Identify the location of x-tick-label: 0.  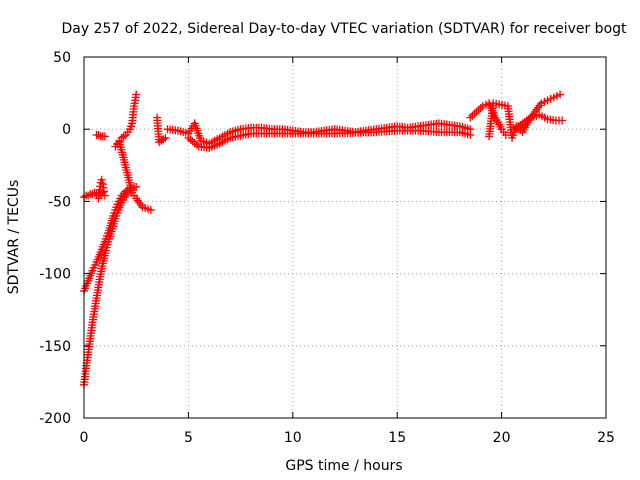
(84, 438).